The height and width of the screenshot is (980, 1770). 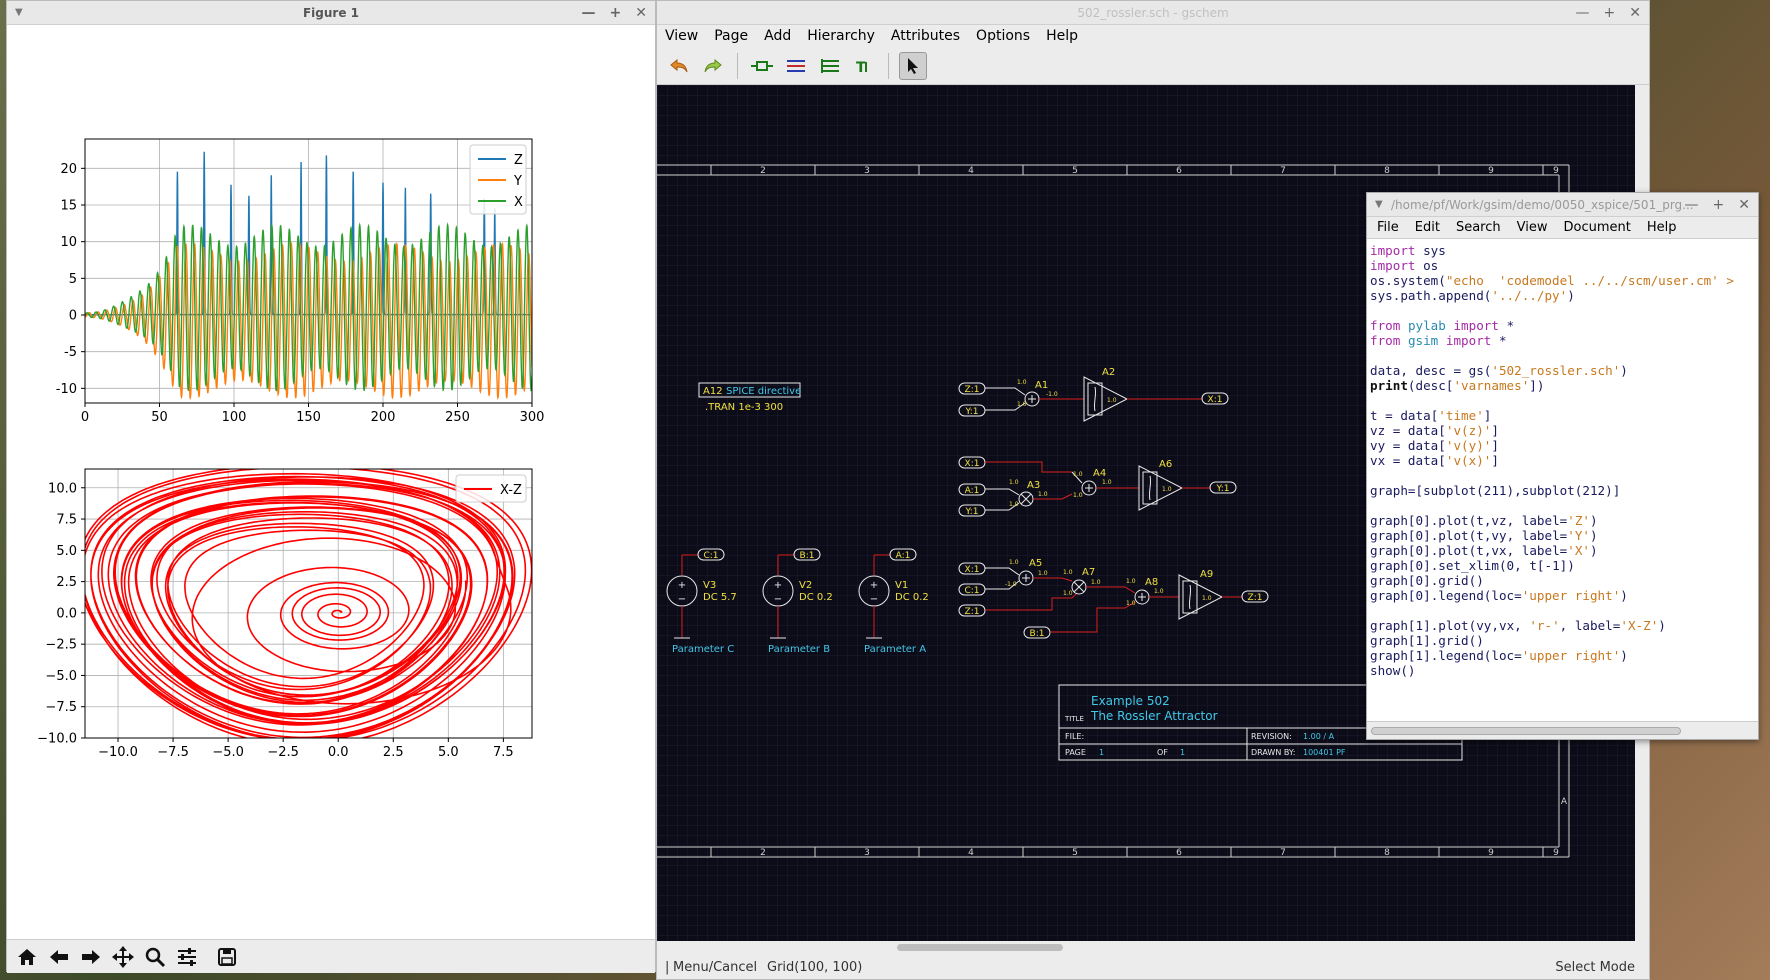 I want to click on figure-titlebar: ▼ Figure 1 — + ✕, so click(x=331, y=13).